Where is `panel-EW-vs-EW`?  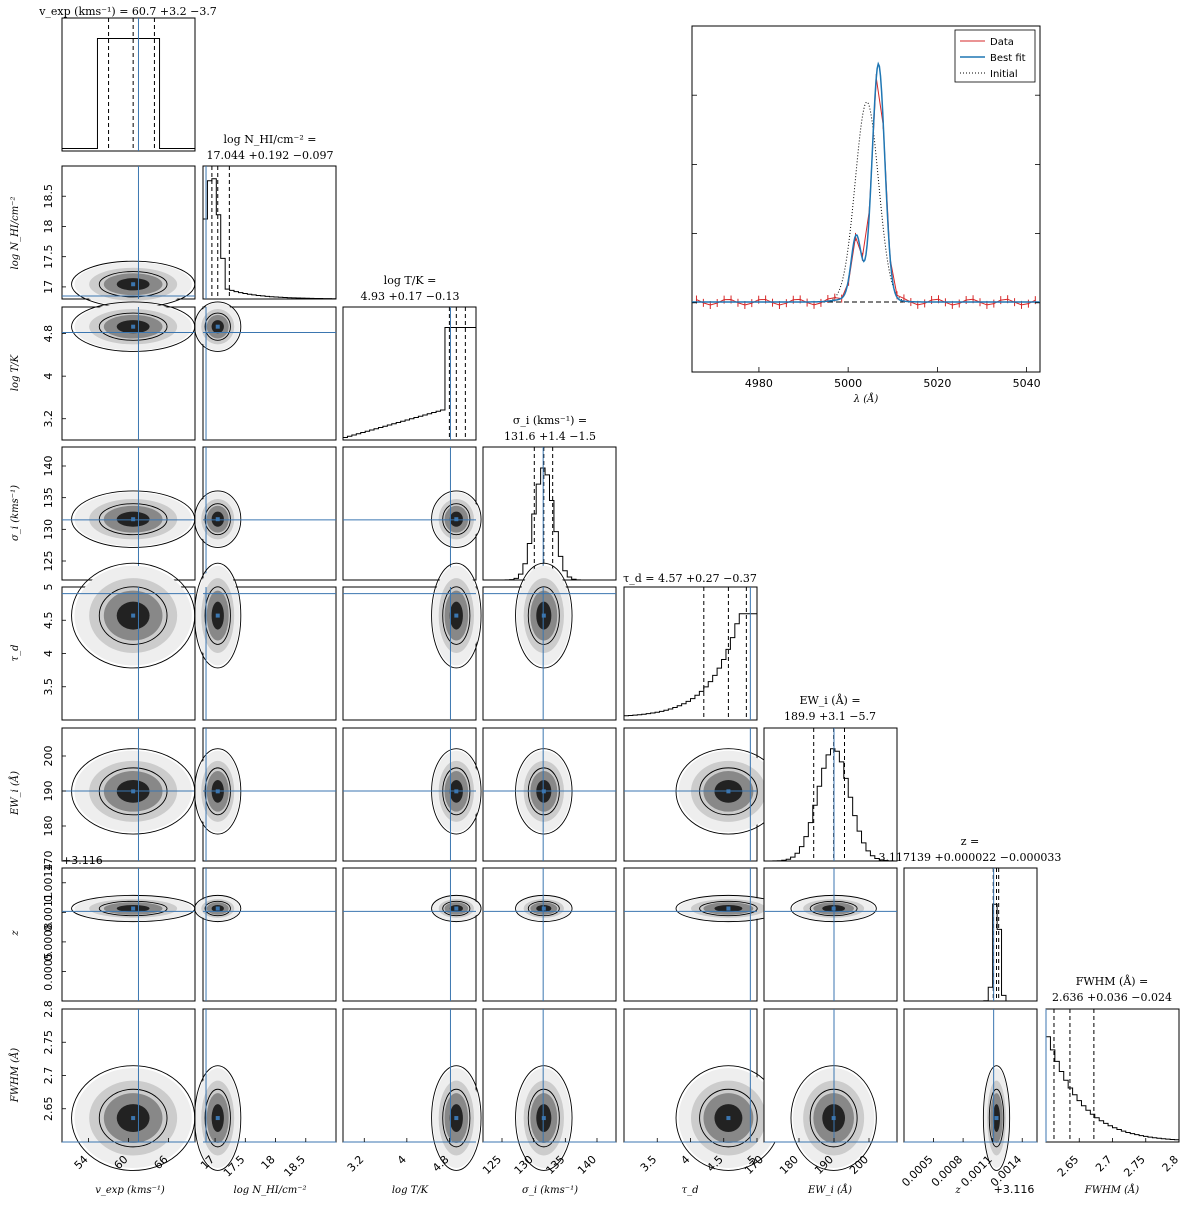 panel-EW-vs-EW is located at coordinates (830, 794).